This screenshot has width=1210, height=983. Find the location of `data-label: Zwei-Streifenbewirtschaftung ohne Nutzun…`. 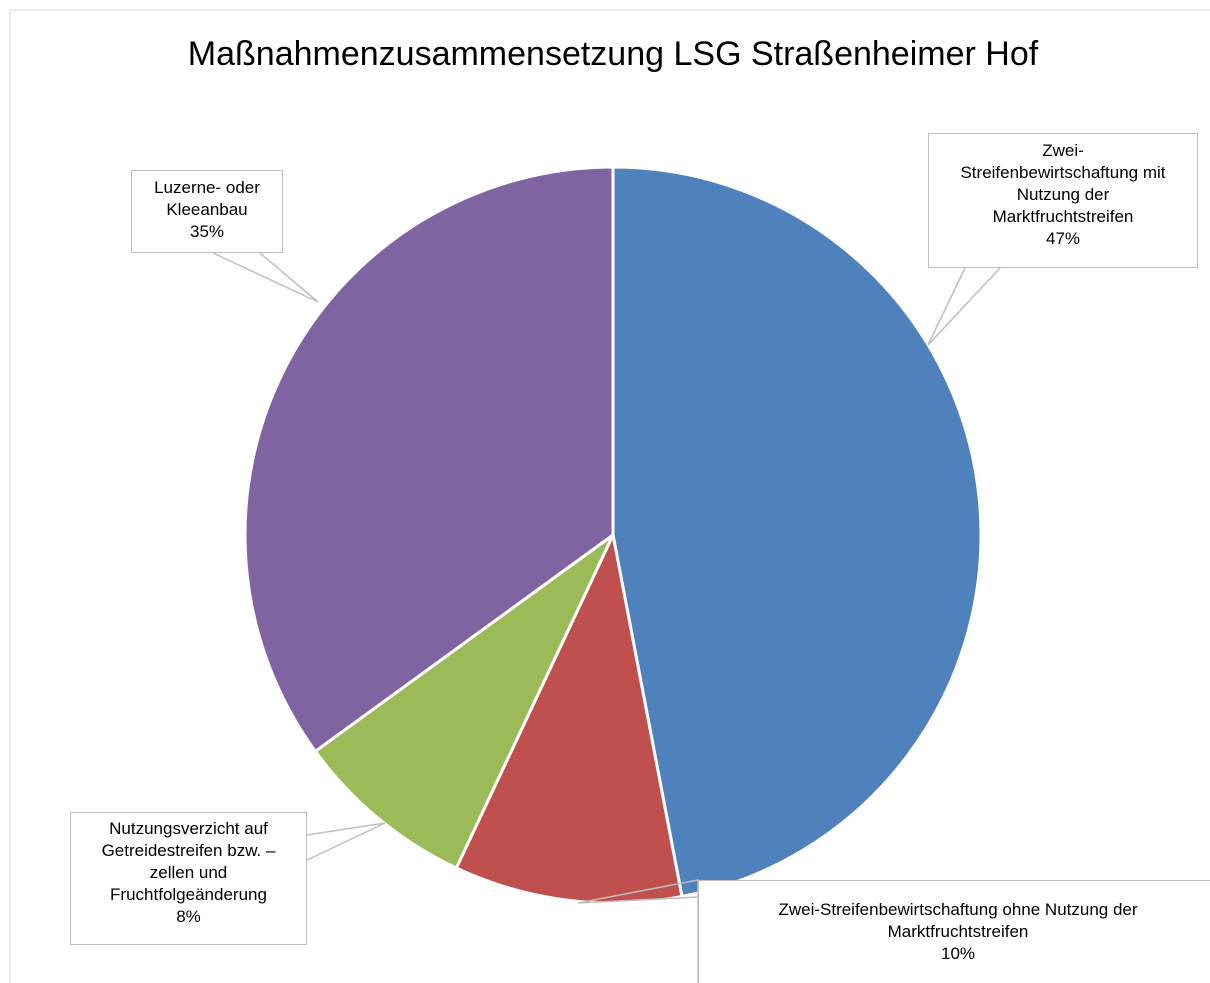

data-label: Zwei-Streifenbewirtschaftung ohne Nutzun… is located at coordinates (954, 931).